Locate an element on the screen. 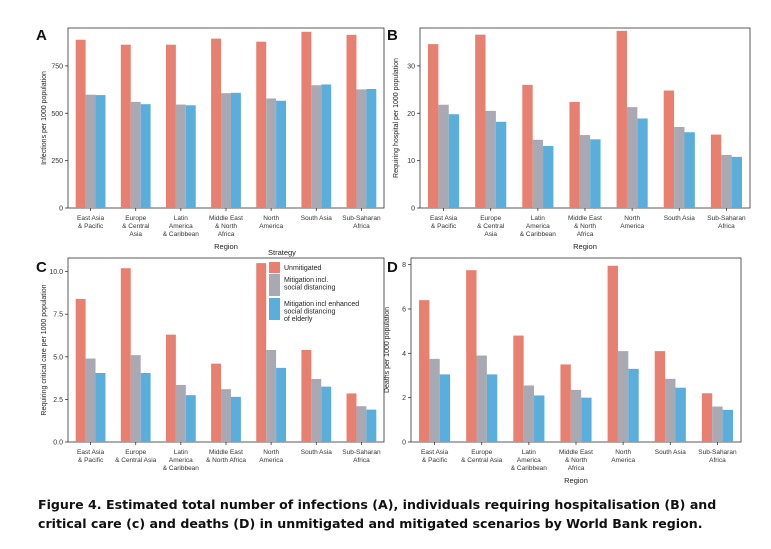 The height and width of the screenshot is (549, 771). y-tick-label: 8 is located at coordinates (404, 265).